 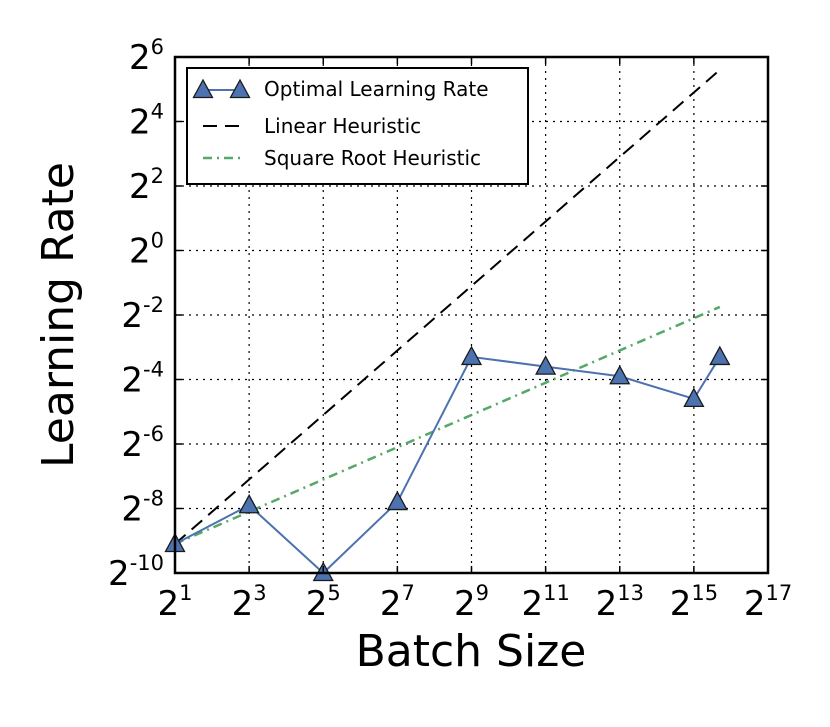 What do you see at coordinates (142, 443) in the screenshot?
I see `y-tick-label: 2-6` at bounding box center [142, 443].